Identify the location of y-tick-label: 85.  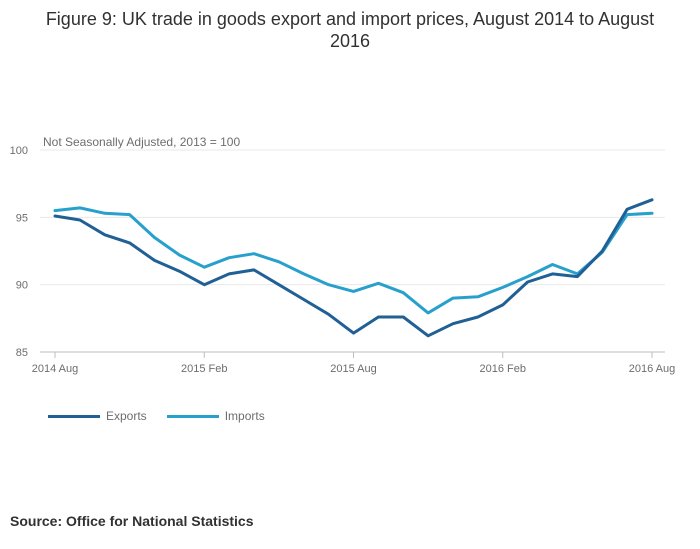
(22, 353).